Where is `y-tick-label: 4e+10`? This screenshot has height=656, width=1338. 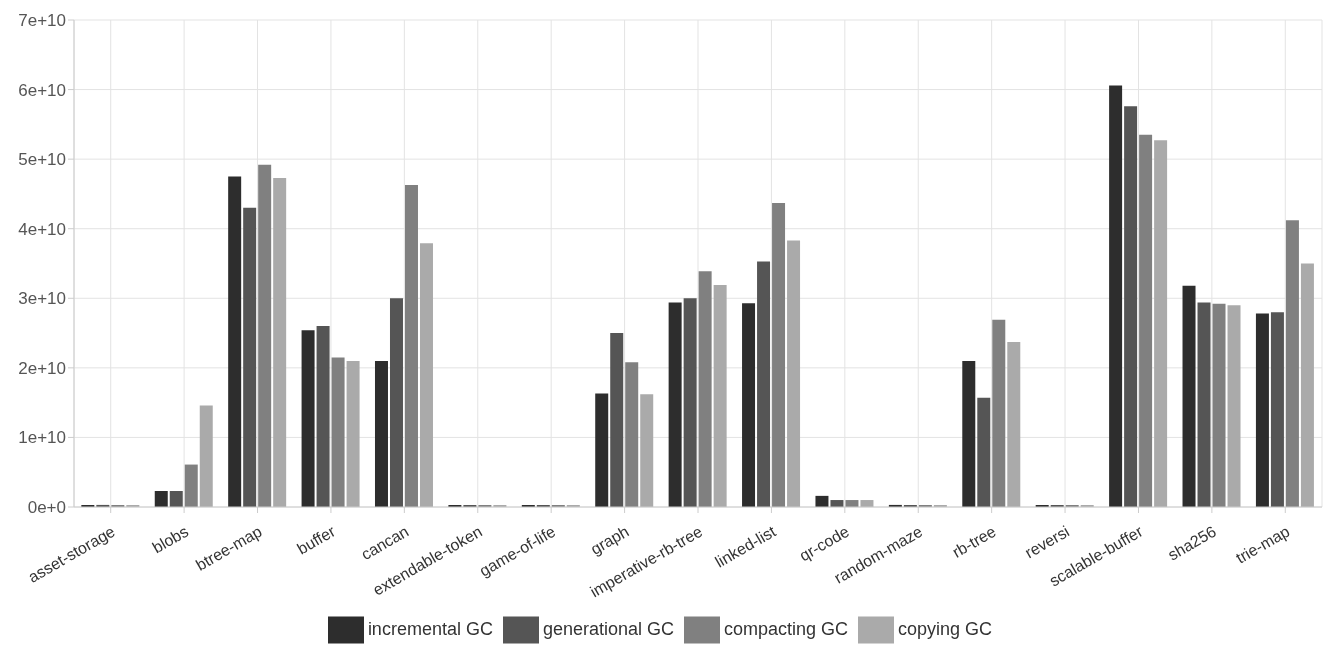 y-tick-label: 4e+10 is located at coordinates (42, 229).